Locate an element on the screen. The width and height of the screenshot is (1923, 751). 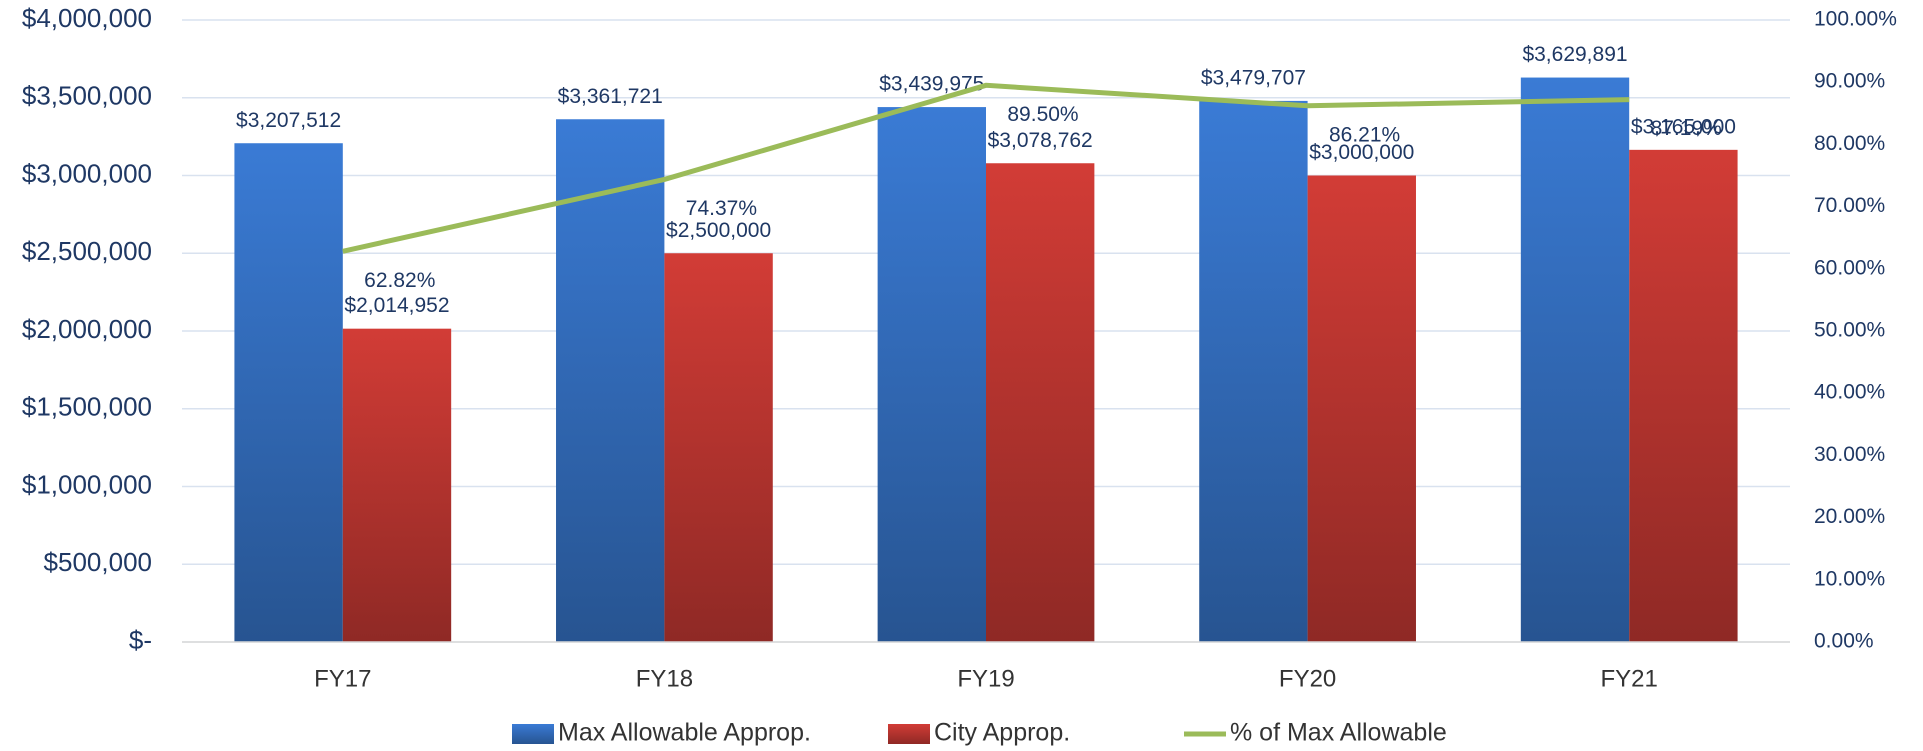
bar-value-label: $3,629,891 is located at coordinates (1574, 54).